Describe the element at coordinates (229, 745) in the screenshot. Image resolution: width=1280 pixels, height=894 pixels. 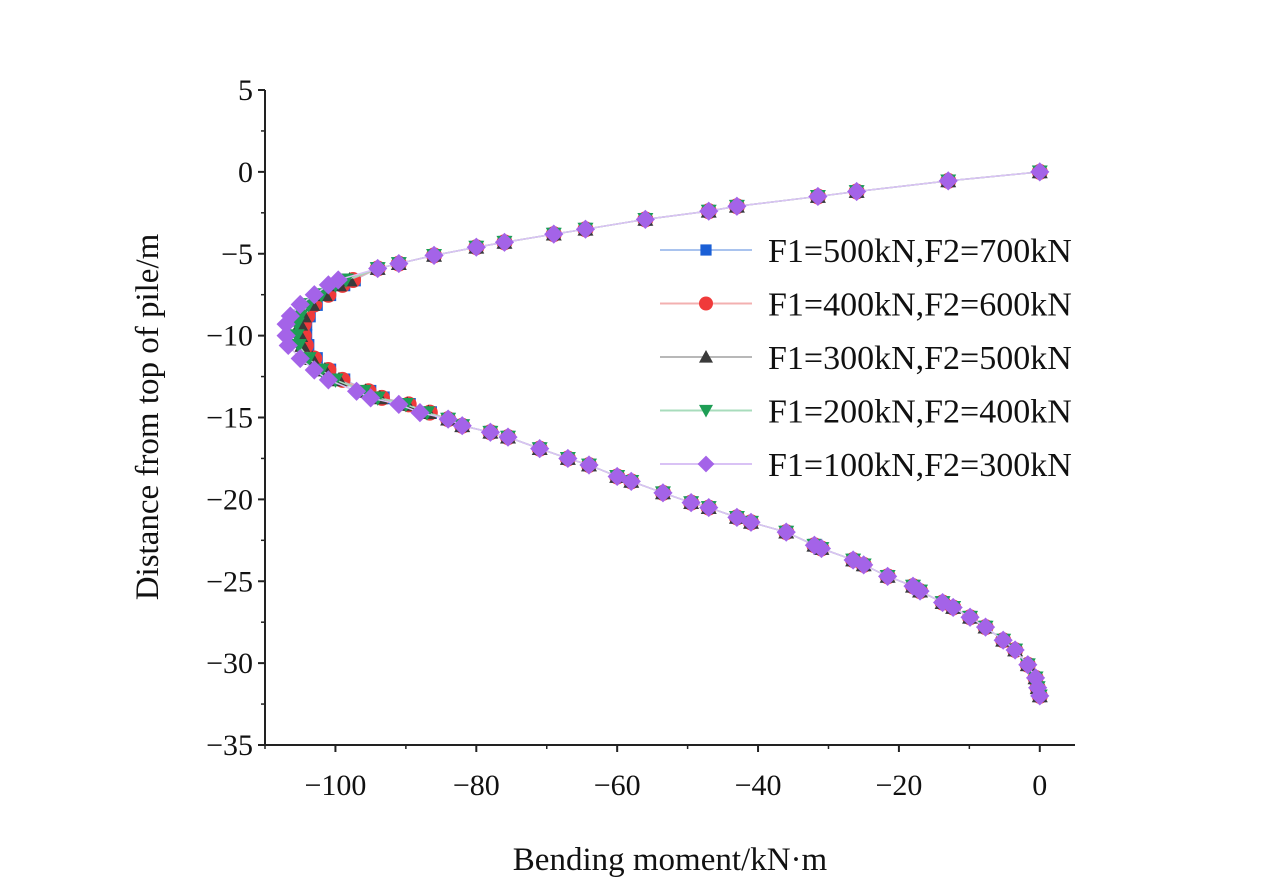
I see `y-tick-label: −35` at that location.